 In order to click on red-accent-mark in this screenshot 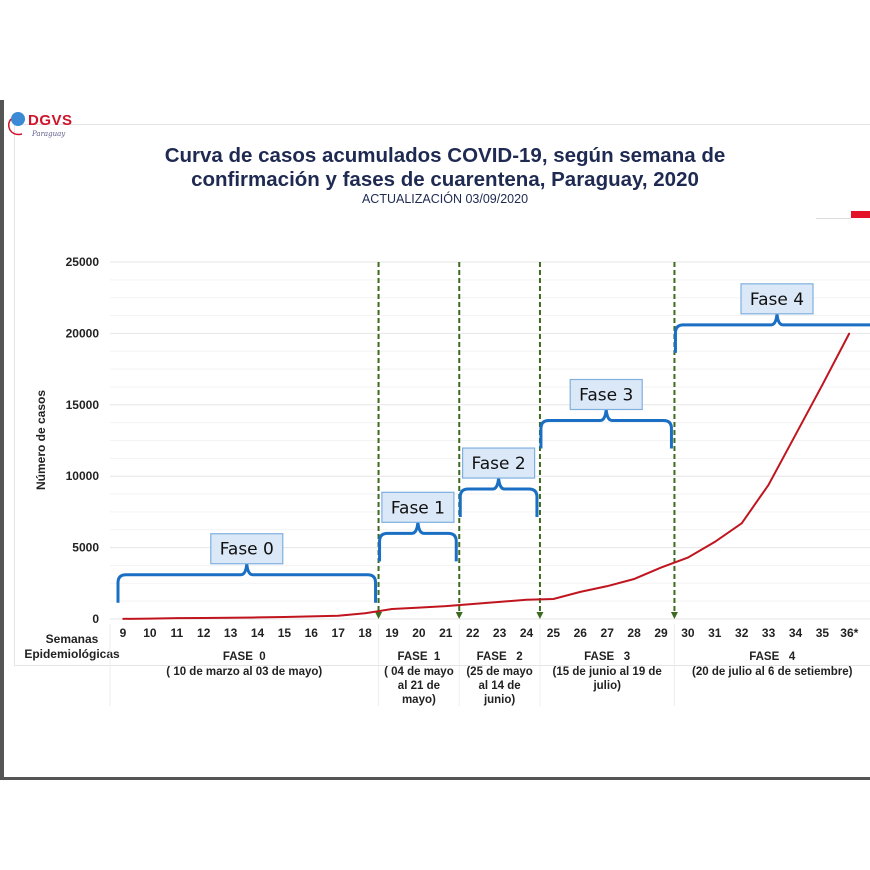, I will do `click(860, 214)`.